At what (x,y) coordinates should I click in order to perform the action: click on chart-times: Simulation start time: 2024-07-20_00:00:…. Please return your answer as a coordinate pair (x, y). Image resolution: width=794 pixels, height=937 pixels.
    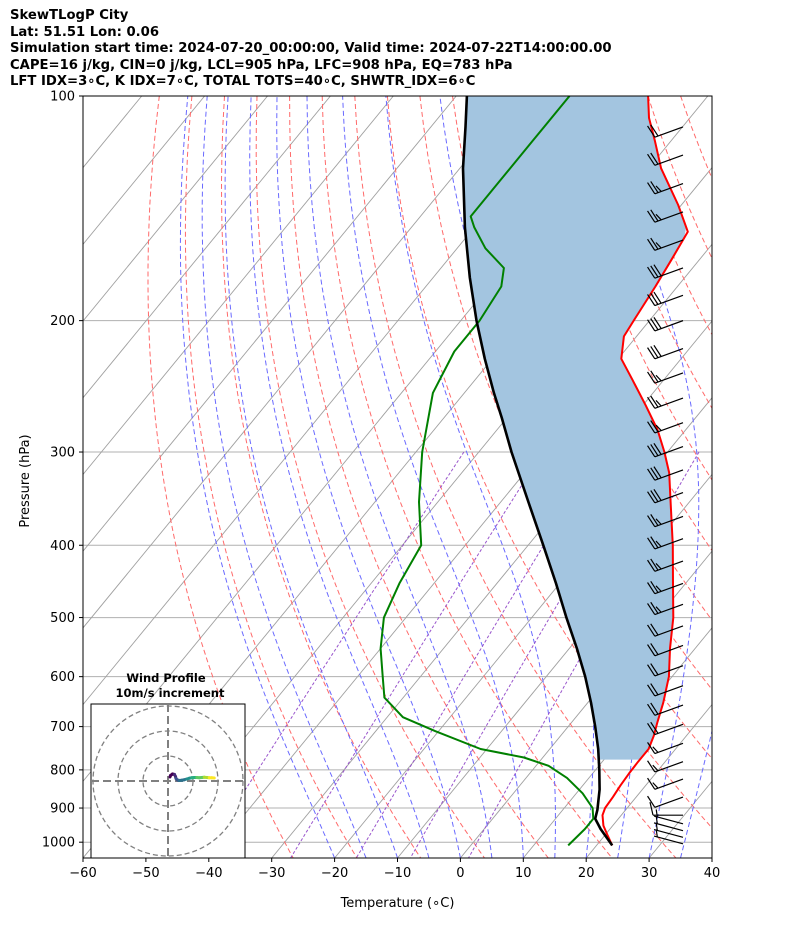
    Looking at the image, I should click on (311, 49).